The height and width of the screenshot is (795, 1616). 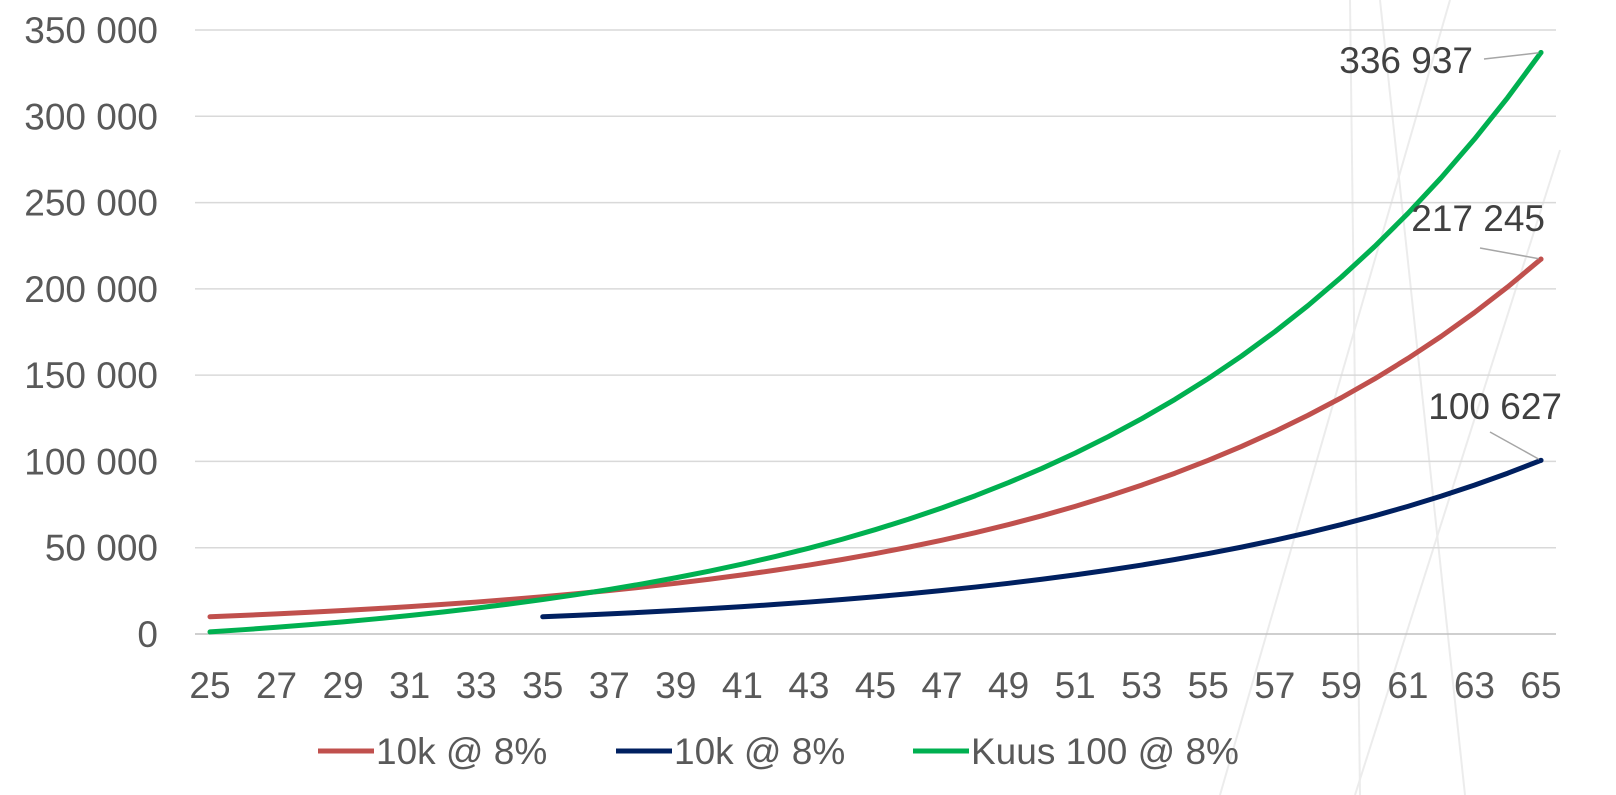 I want to click on x-tick-label: 27, so click(x=276, y=685).